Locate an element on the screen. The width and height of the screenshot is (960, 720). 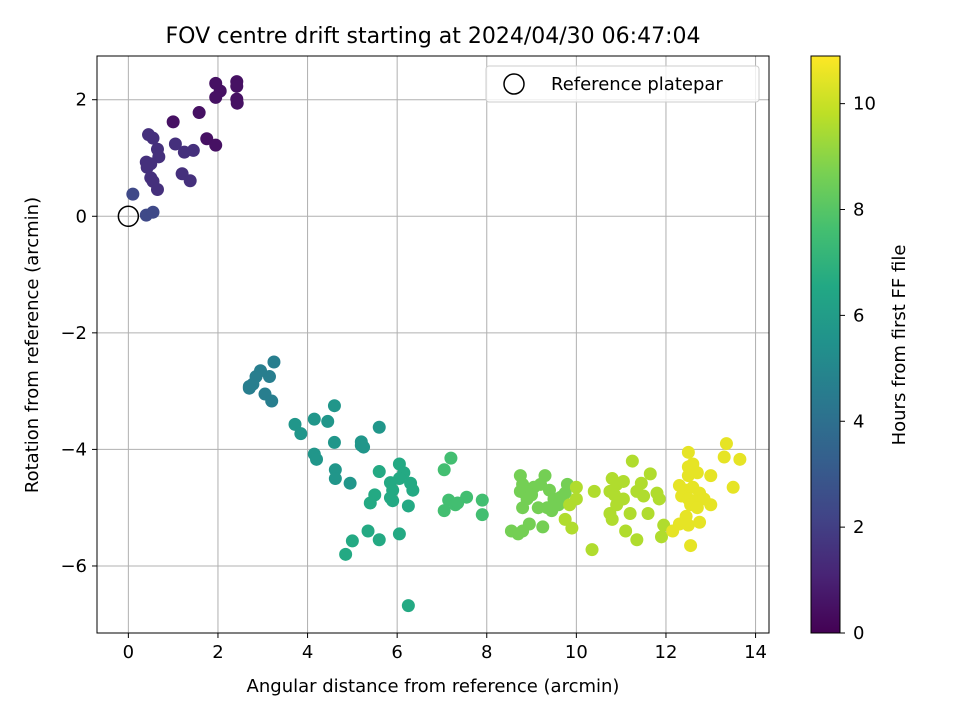
x-tick-label: 10 is located at coordinates (576, 652).